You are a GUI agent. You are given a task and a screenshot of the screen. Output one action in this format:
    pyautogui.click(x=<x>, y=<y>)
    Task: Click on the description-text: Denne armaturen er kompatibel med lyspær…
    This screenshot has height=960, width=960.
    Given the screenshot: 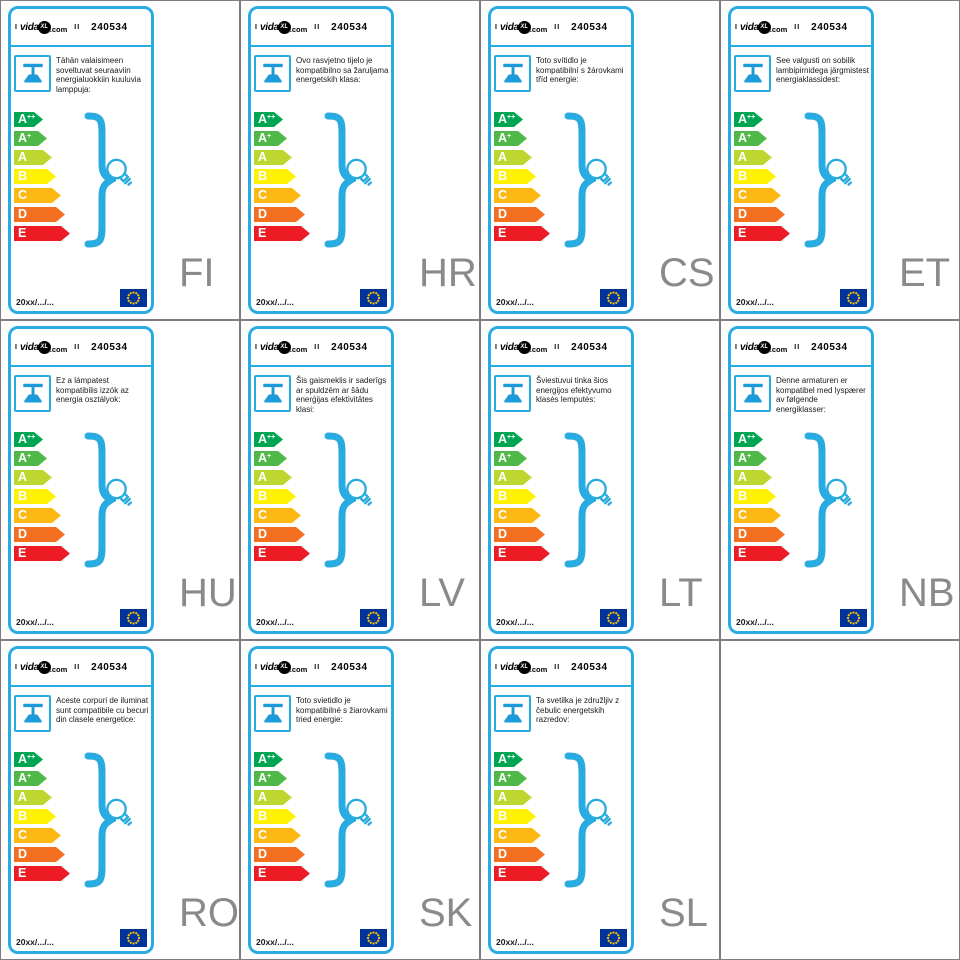 What is the action you would take?
    pyautogui.click(x=821, y=395)
    